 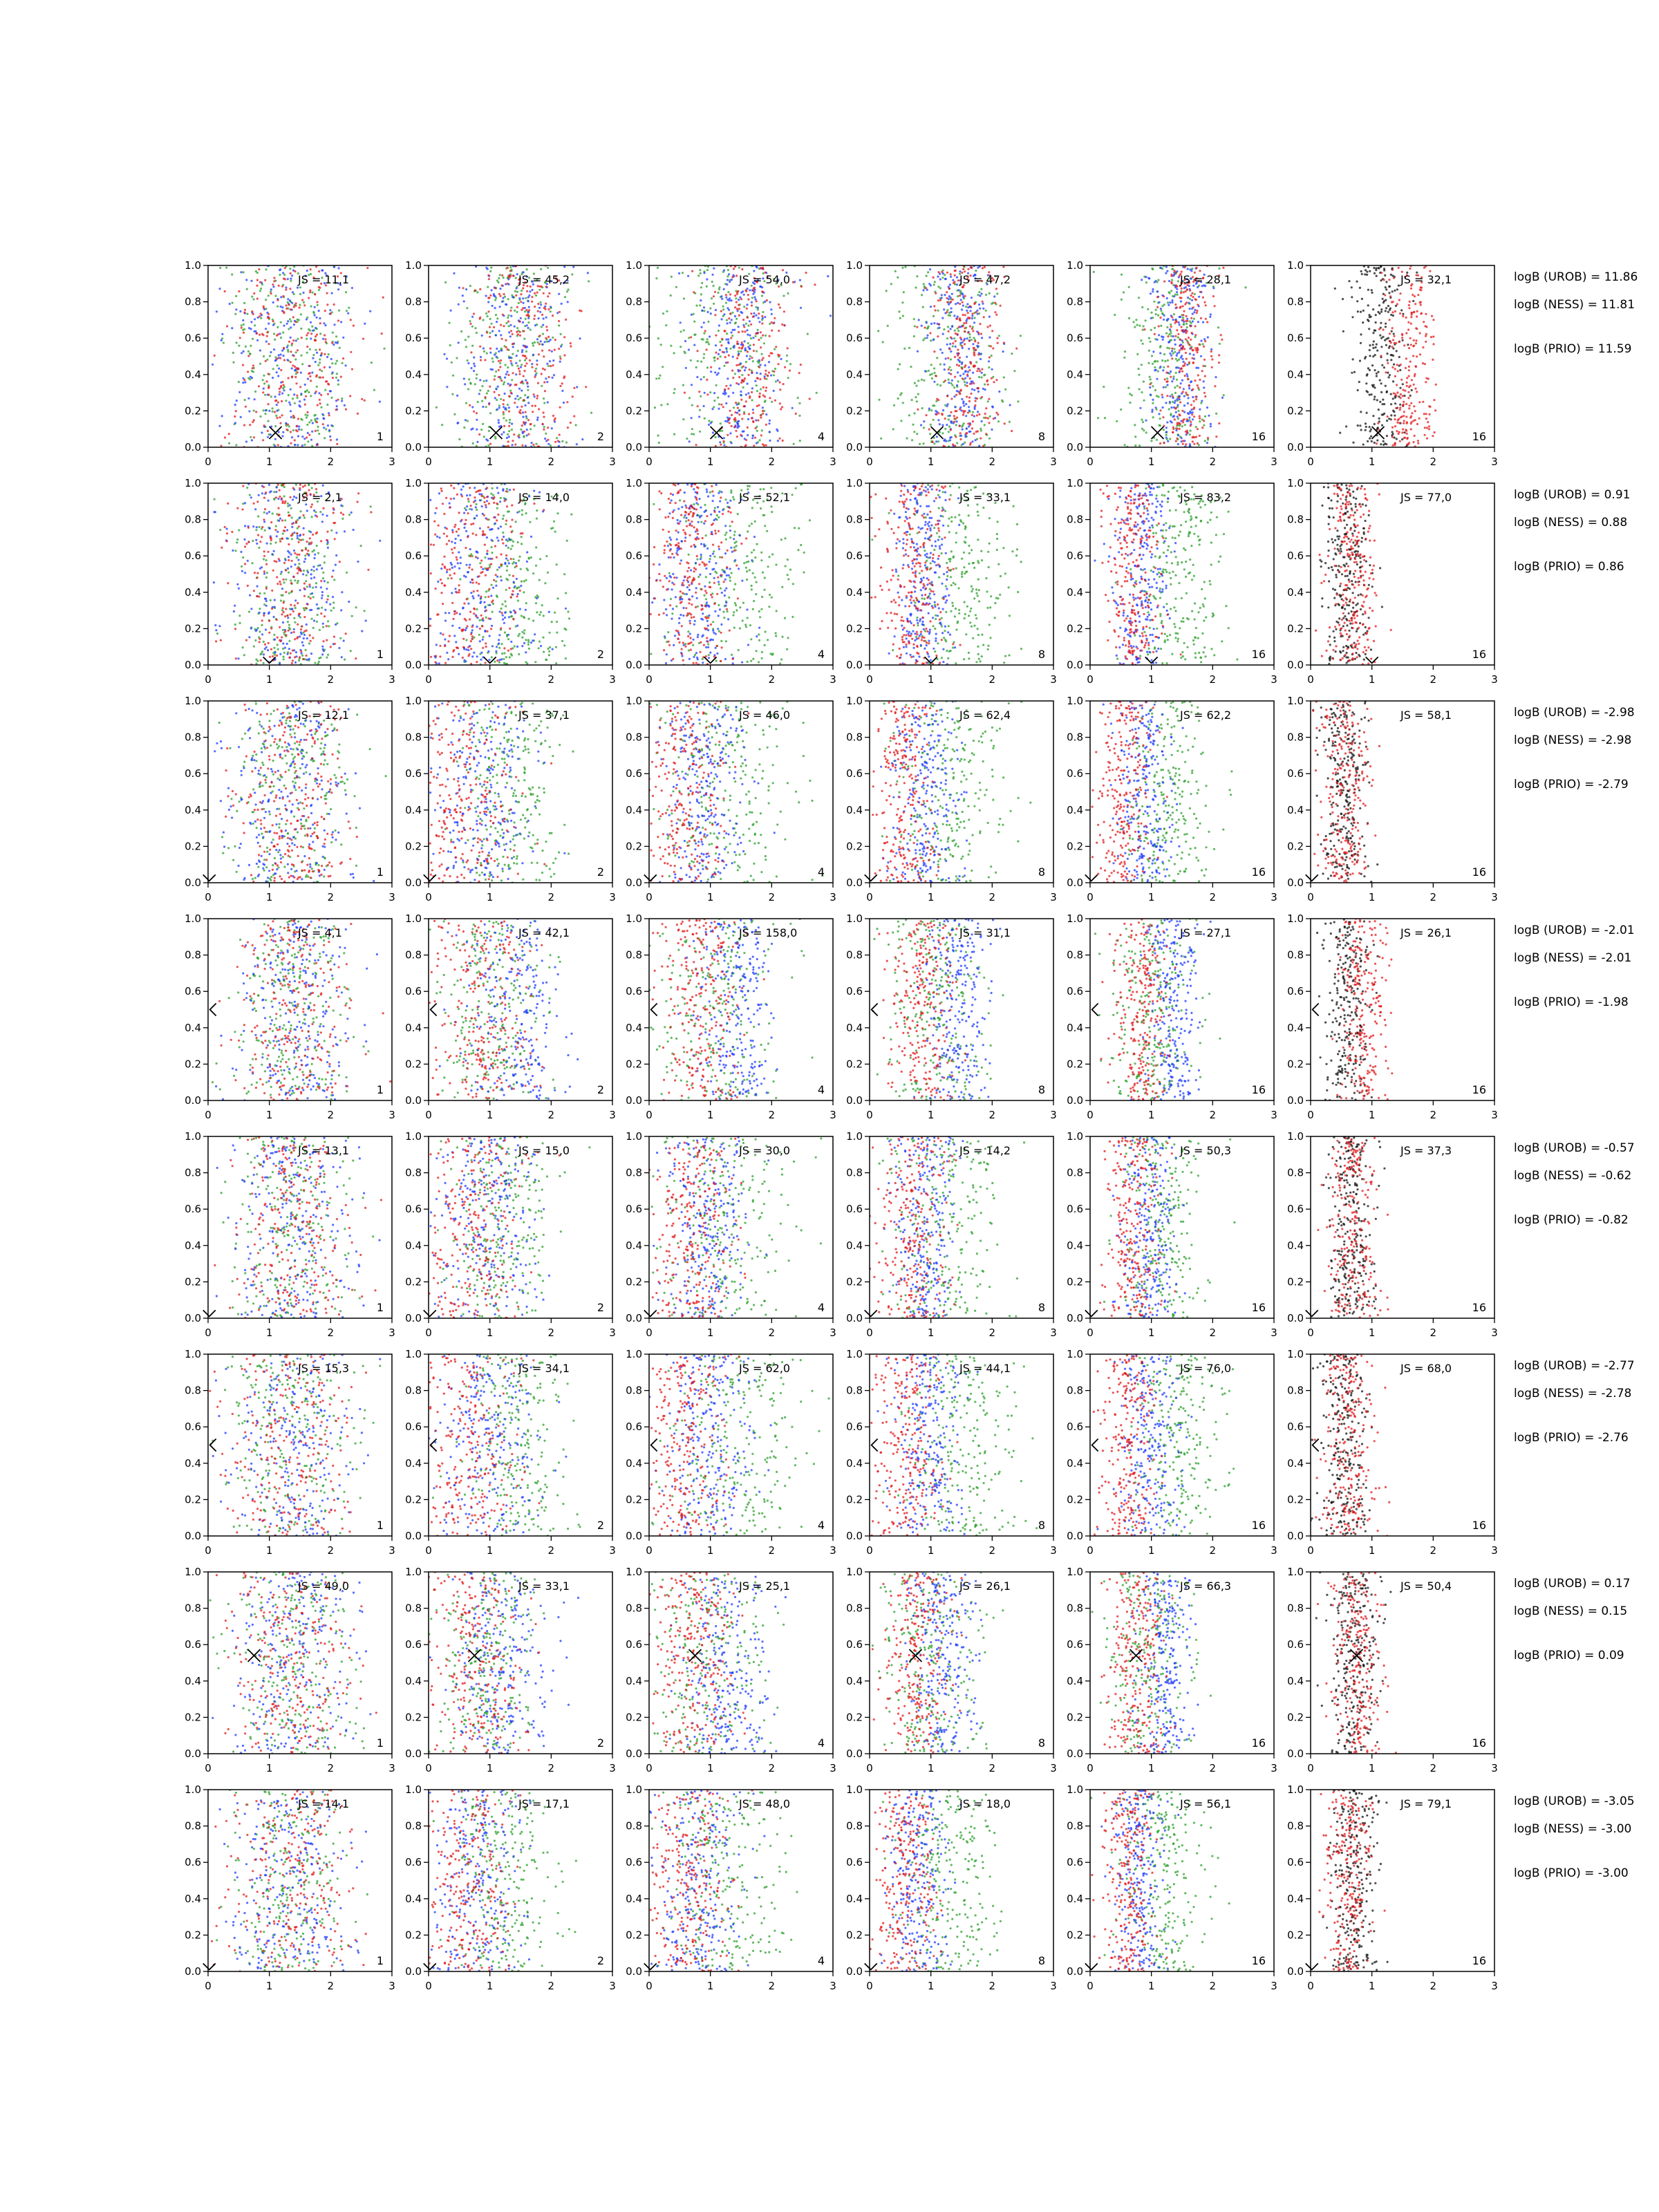 I want to click on y-tick-label: 0.0, so click(x=413, y=447).